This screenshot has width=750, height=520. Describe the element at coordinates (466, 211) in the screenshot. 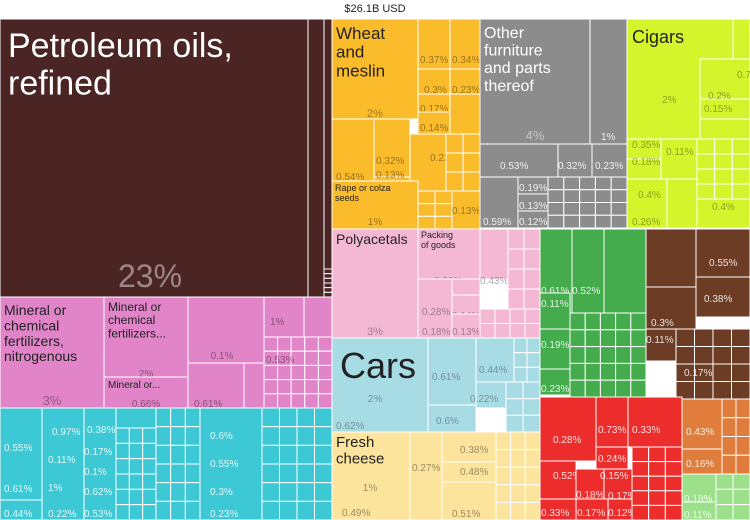

I see `value-label: 0.13%` at that location.